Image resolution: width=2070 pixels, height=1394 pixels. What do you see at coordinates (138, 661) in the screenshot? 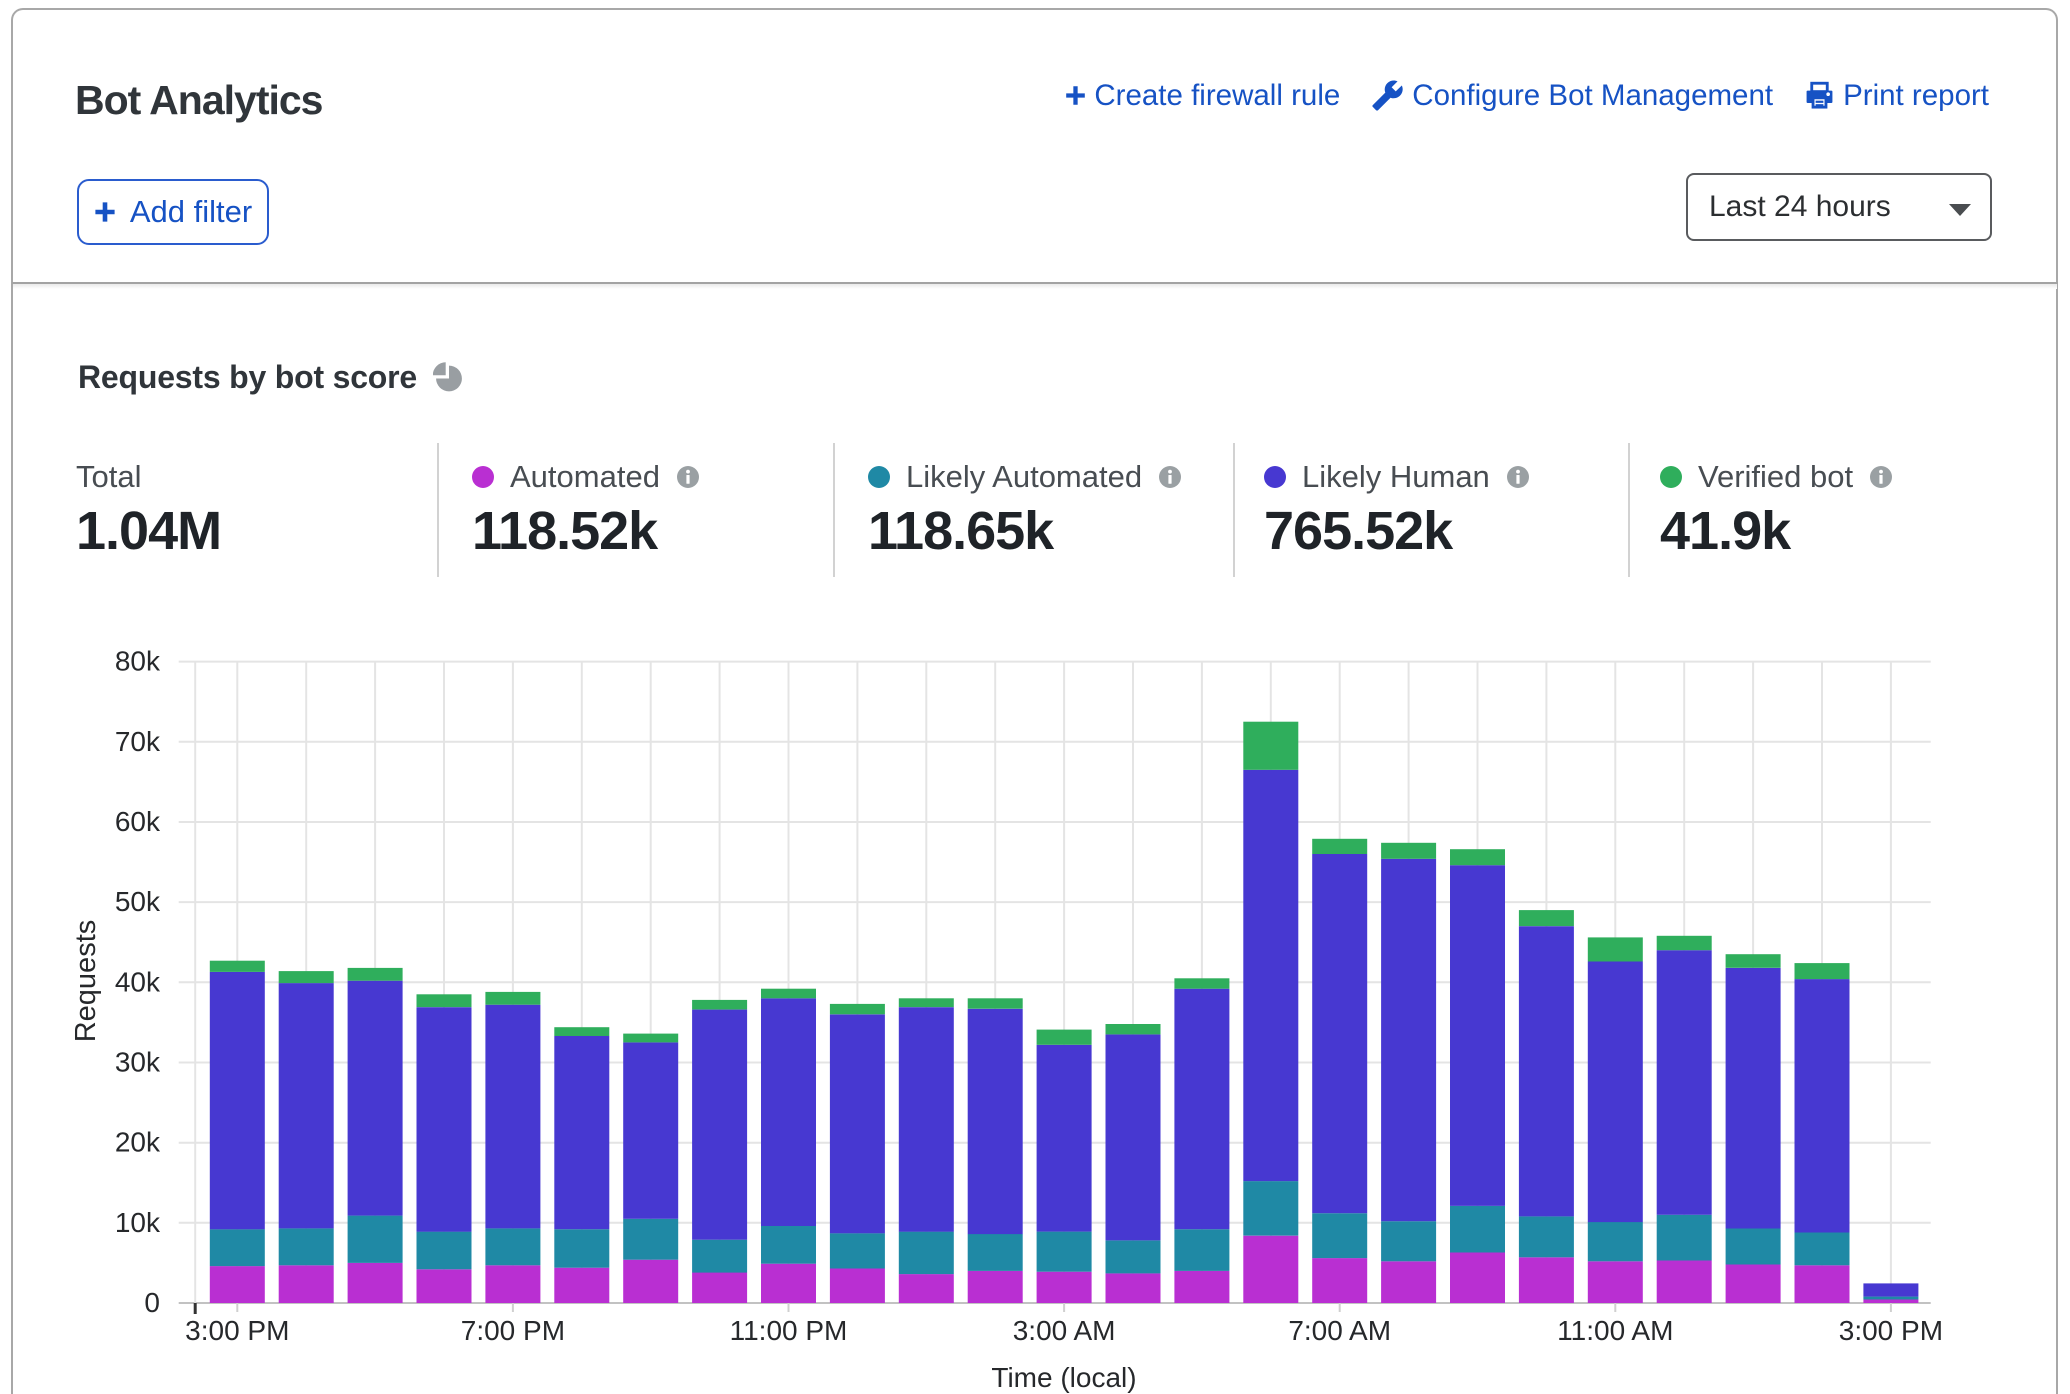
I see `svg-text: 80k` at bounding box center [138, 661].